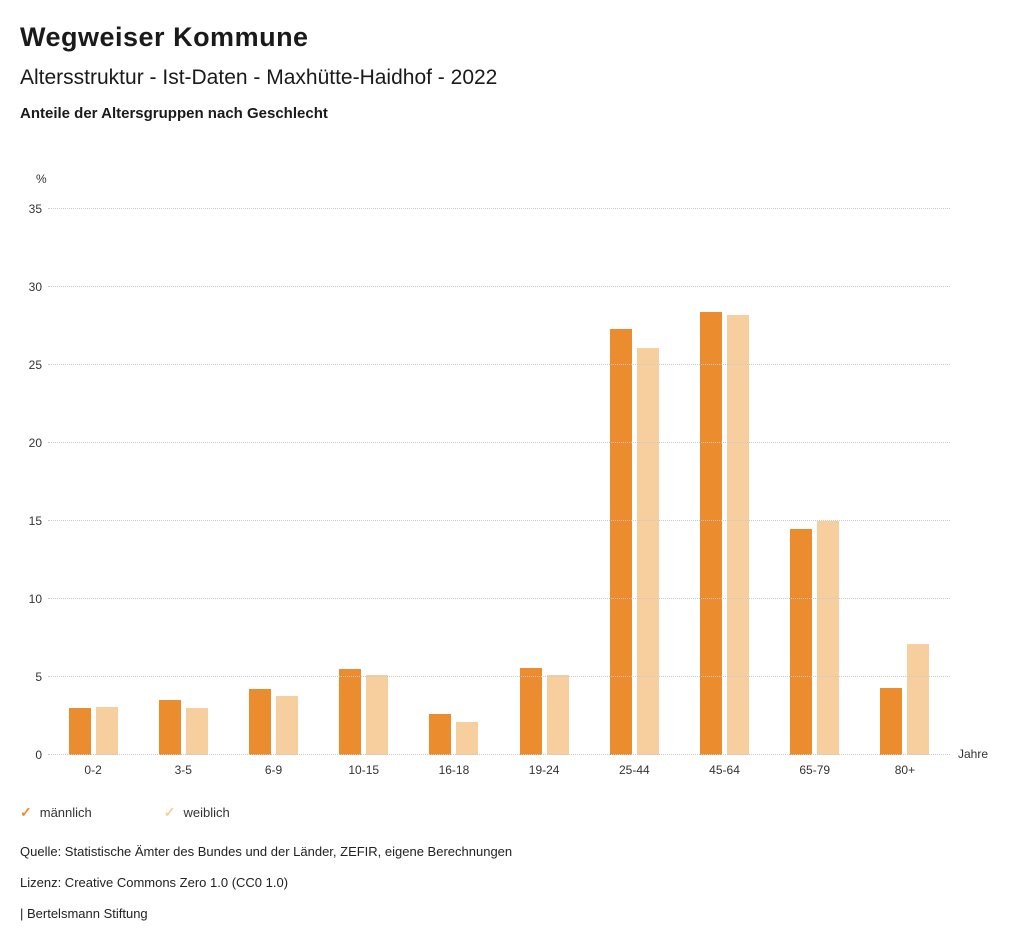  What do you see at coordinates (35, 287) in the screenshot?
I see `y-tick-label: 30` at bounding box center [35, 287].